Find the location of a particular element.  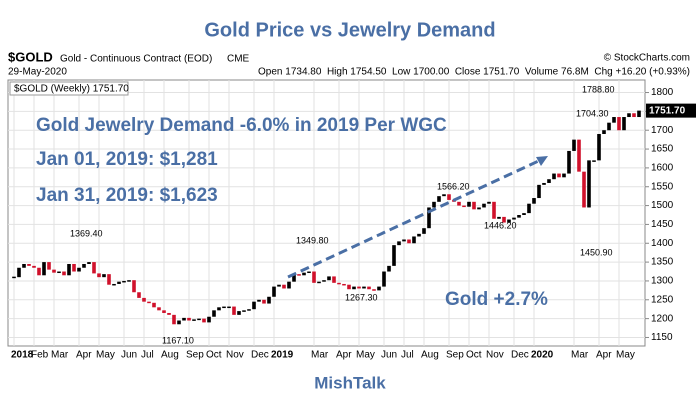

point-label: 1167.10 is located at coordinates (178, 340).